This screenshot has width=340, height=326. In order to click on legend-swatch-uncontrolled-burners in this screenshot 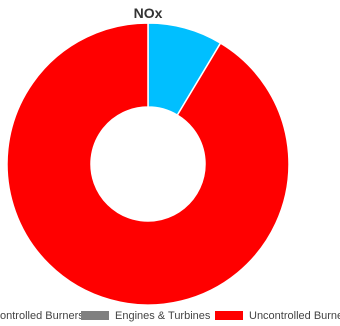, I will do `click(229, 315)`.